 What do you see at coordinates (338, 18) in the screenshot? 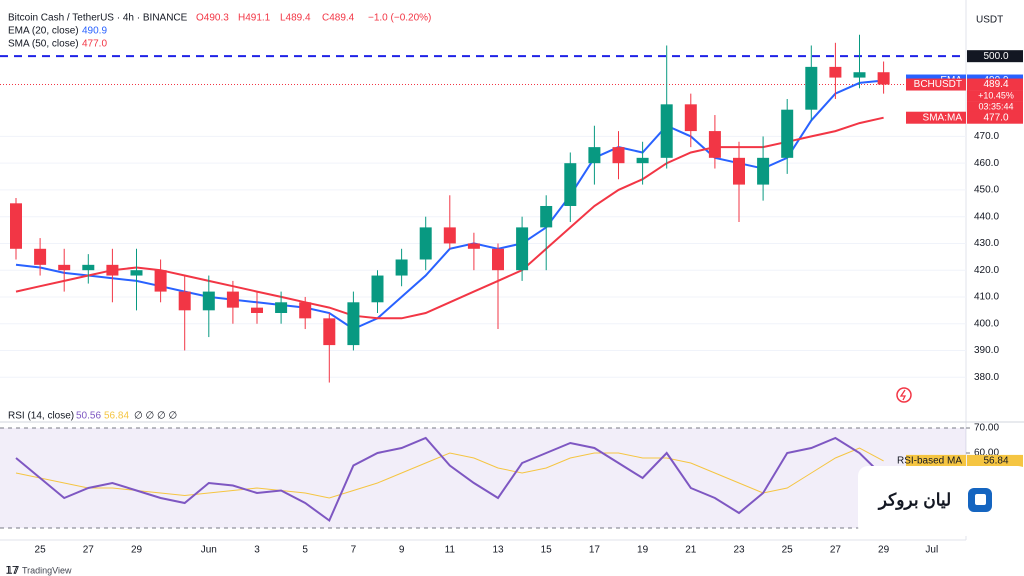
I see `ohlc-value: C489.4` at bounding box center [338, 18].